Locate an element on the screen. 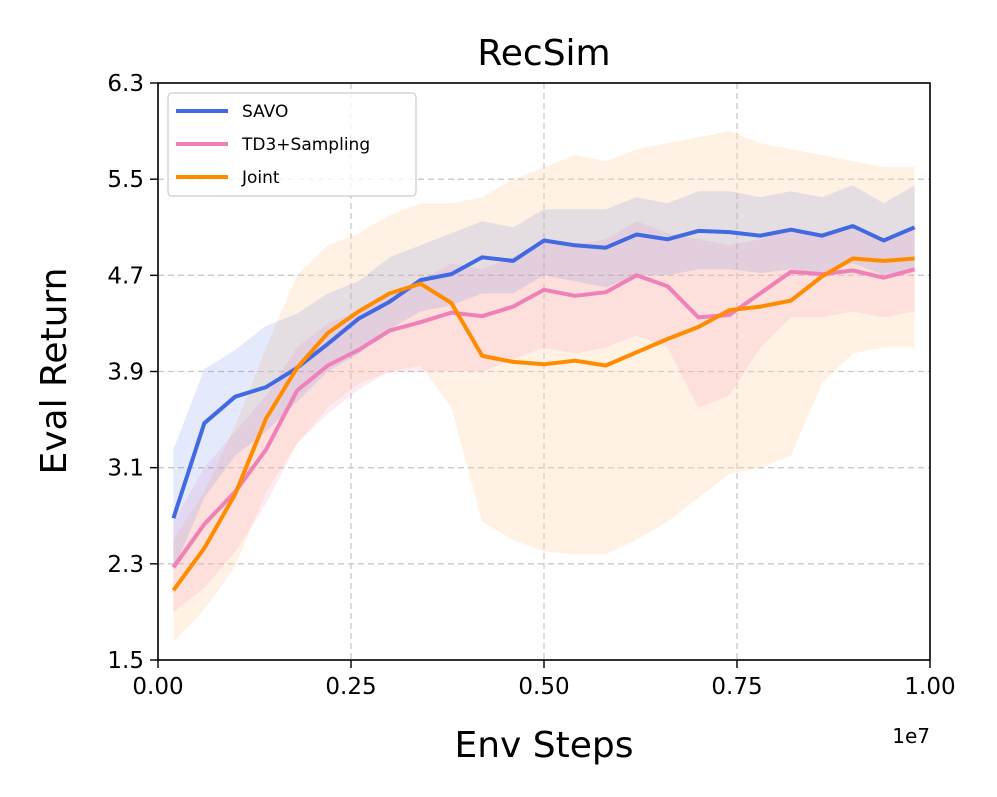 The height and width of the screenshot is (797, 997). legend-label: TD3+Sampling is located at coordinates (305, 145).